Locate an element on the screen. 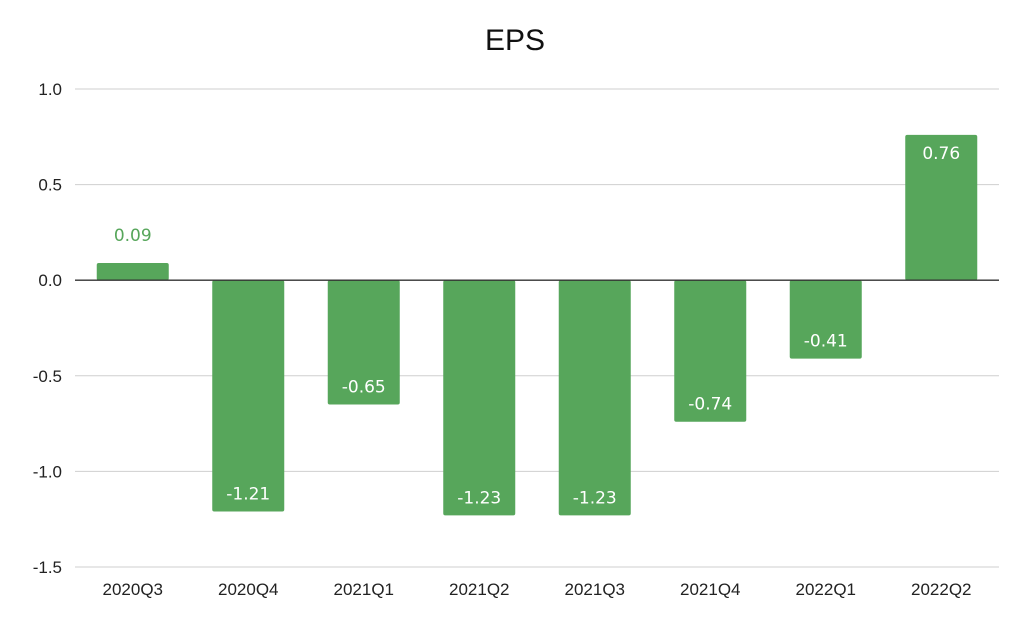 The height and width of the screenshot is (630, 1024). x-tick-label: 2021Q4 is located at coordinates (710, 589).